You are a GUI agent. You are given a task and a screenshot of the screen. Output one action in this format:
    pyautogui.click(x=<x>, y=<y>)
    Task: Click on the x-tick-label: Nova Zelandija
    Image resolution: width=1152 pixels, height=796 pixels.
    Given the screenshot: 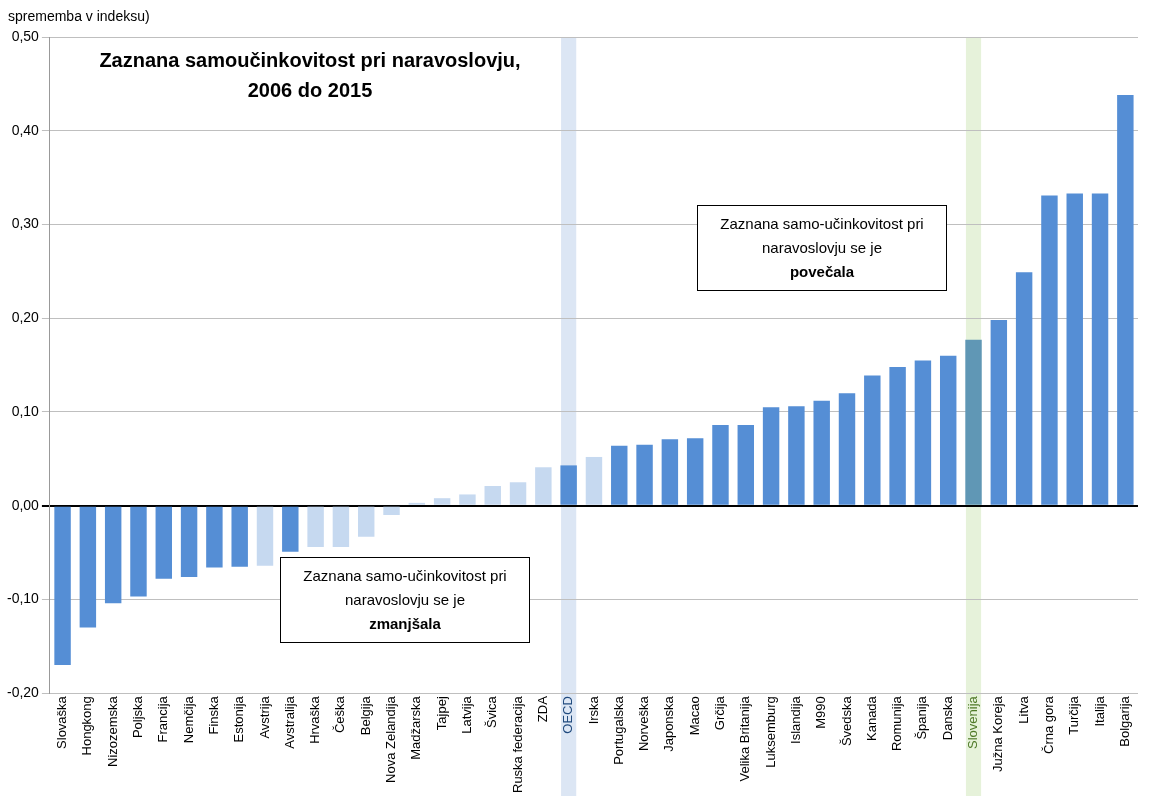 What is the action you would take?
    pyautogui.click(x=391, y=739)
    